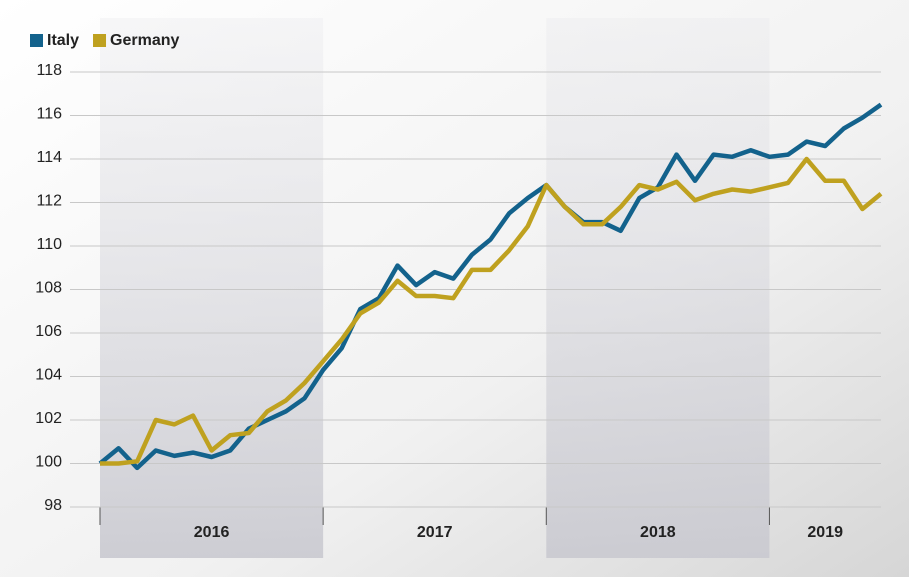 This screenshot has width=909, height=577. What do you see at coordinates (48, 462) in the screenshot?
I see `y-tick-label: 100` at bounding box center [48, 462].